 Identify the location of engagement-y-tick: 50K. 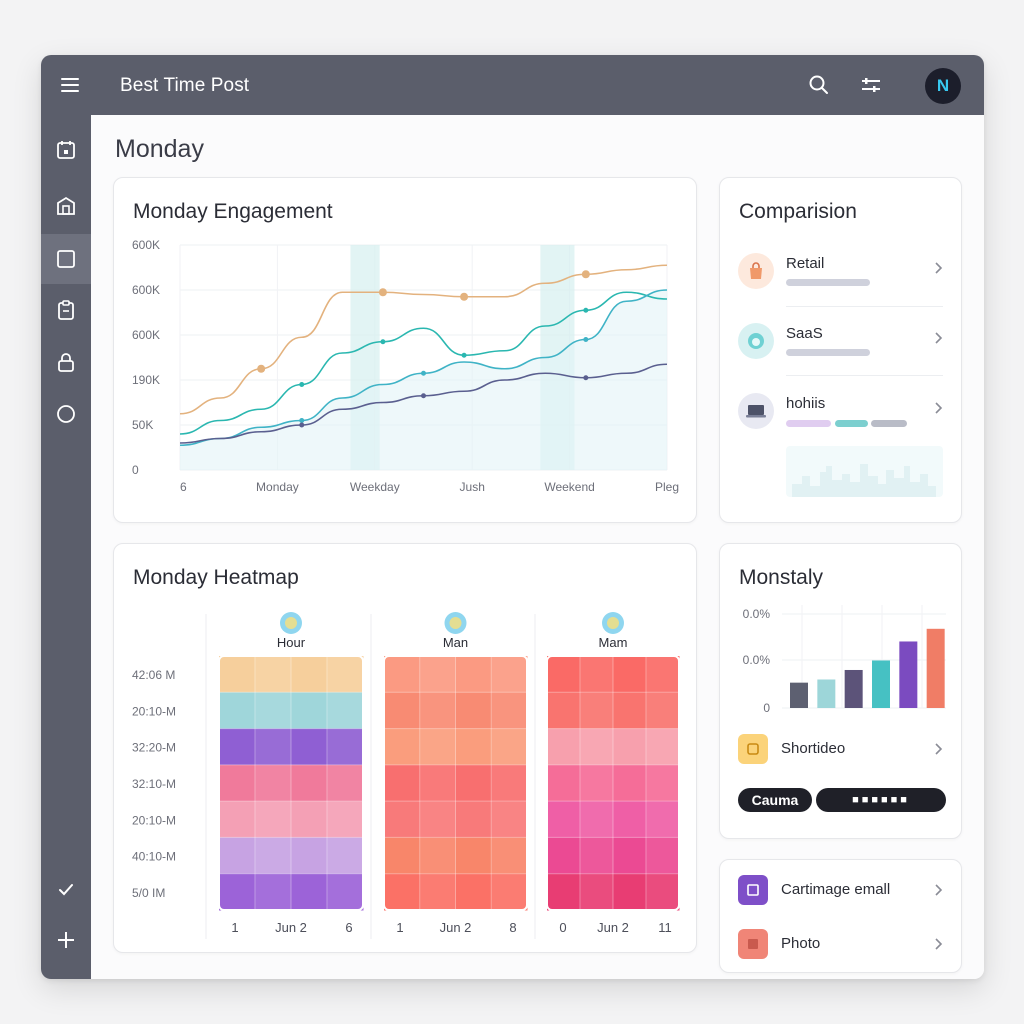
(142, 425).